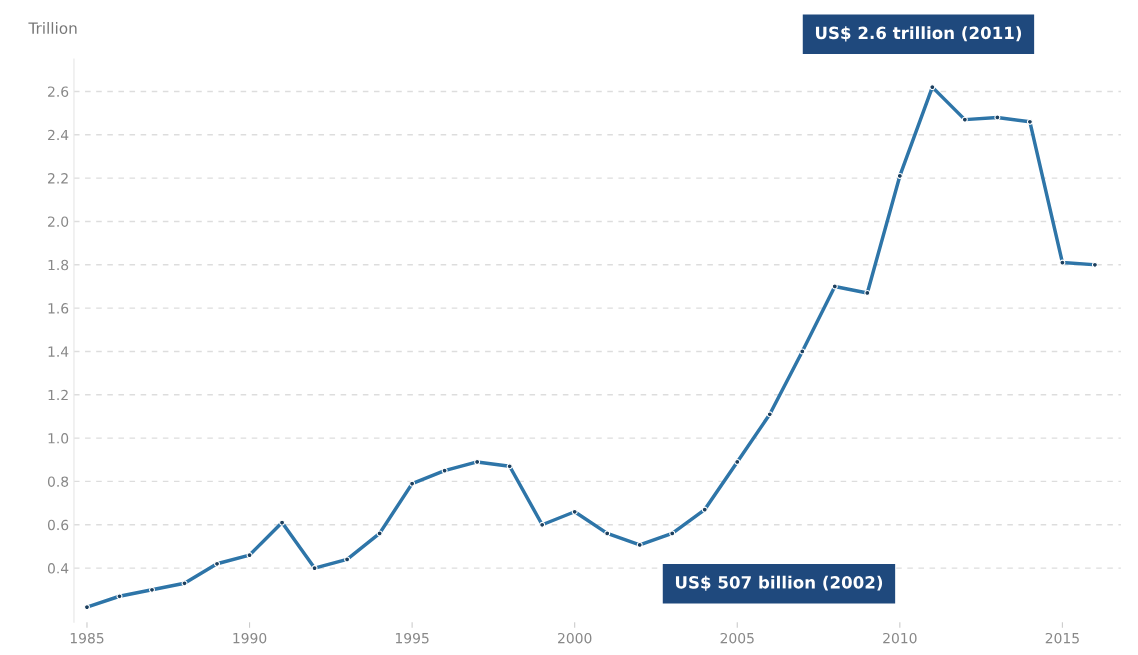 This screenshot has height=655, width=1138. Describe the element at coordinates (412, 638) in the screenshot. I see `x-tick-label: 1995` at that location.